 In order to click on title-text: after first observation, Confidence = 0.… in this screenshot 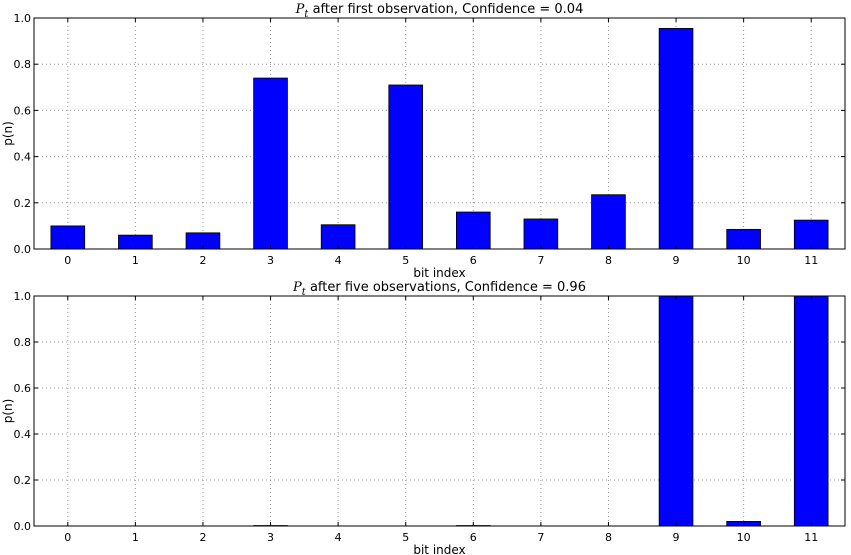, I will do `click(445, 9)`.